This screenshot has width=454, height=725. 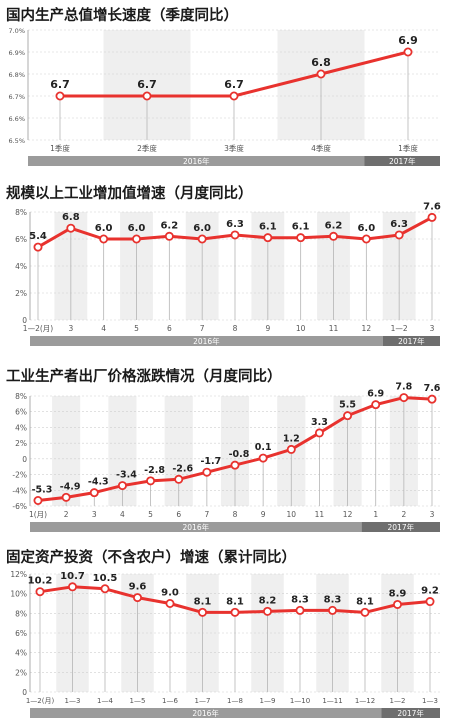 What do you see at coordinates (169, 225) in the screenshot?
I see `data-label: 6.2` at bounding box center [169, 225].